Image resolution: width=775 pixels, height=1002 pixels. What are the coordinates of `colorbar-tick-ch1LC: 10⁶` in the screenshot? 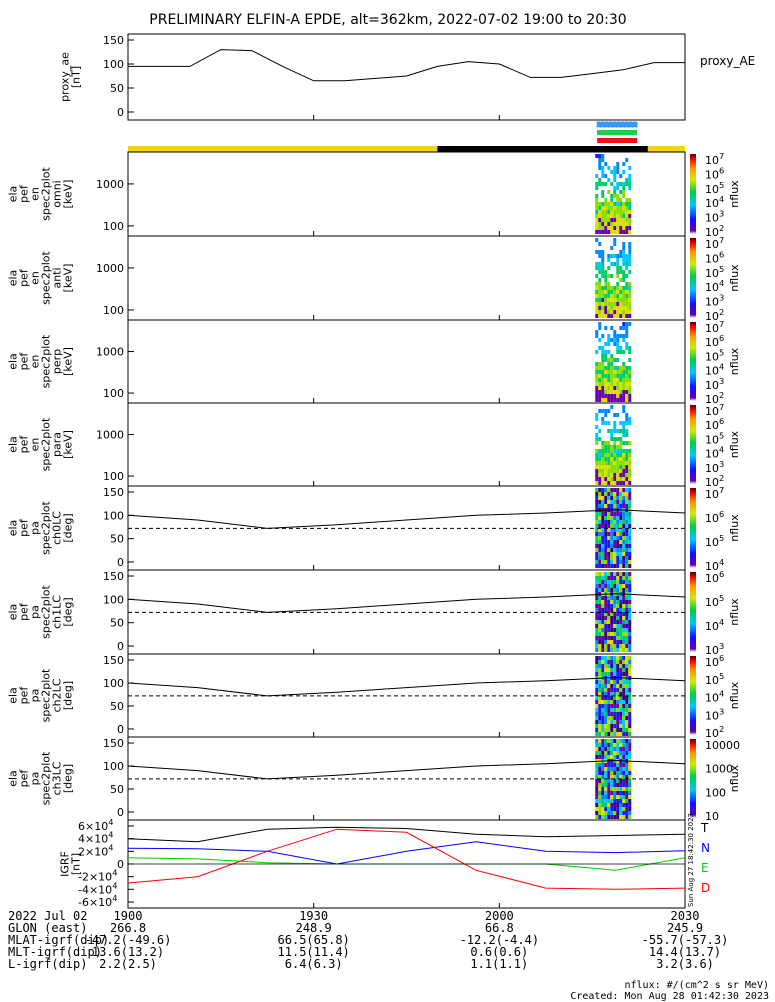 It's located at (714, 577).